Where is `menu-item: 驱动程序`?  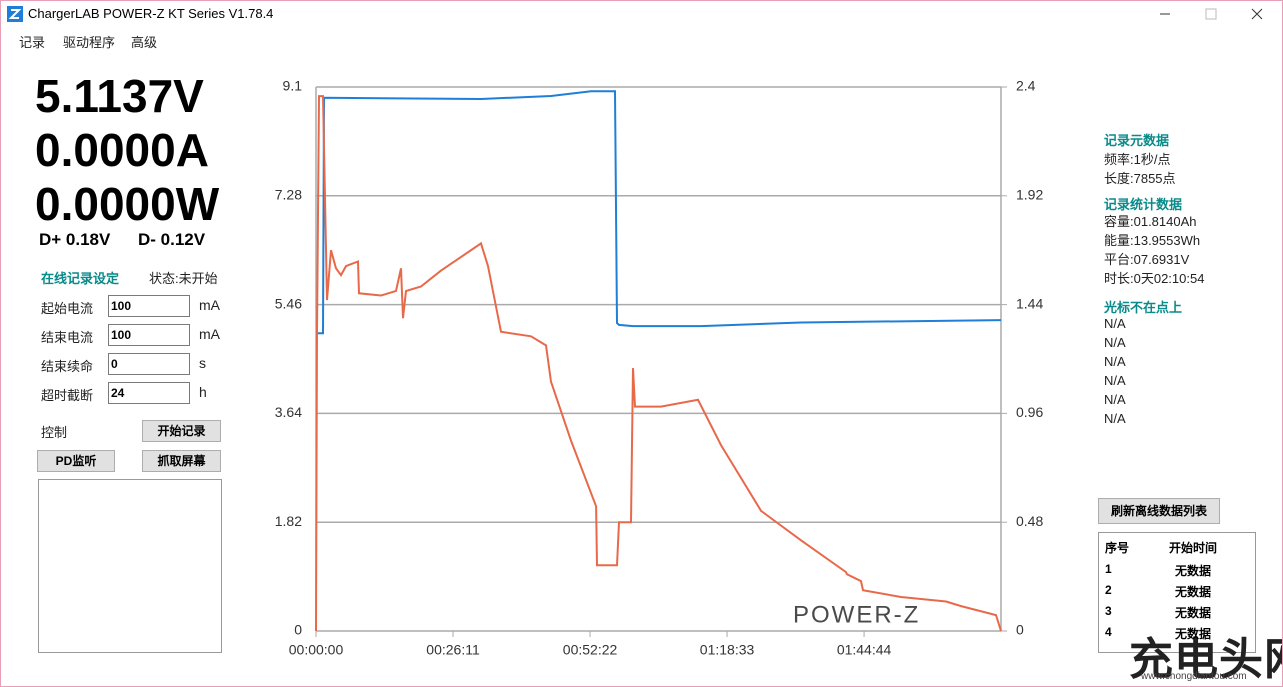 menu-item: 驱动程序 is located at coordinates (89, 42).